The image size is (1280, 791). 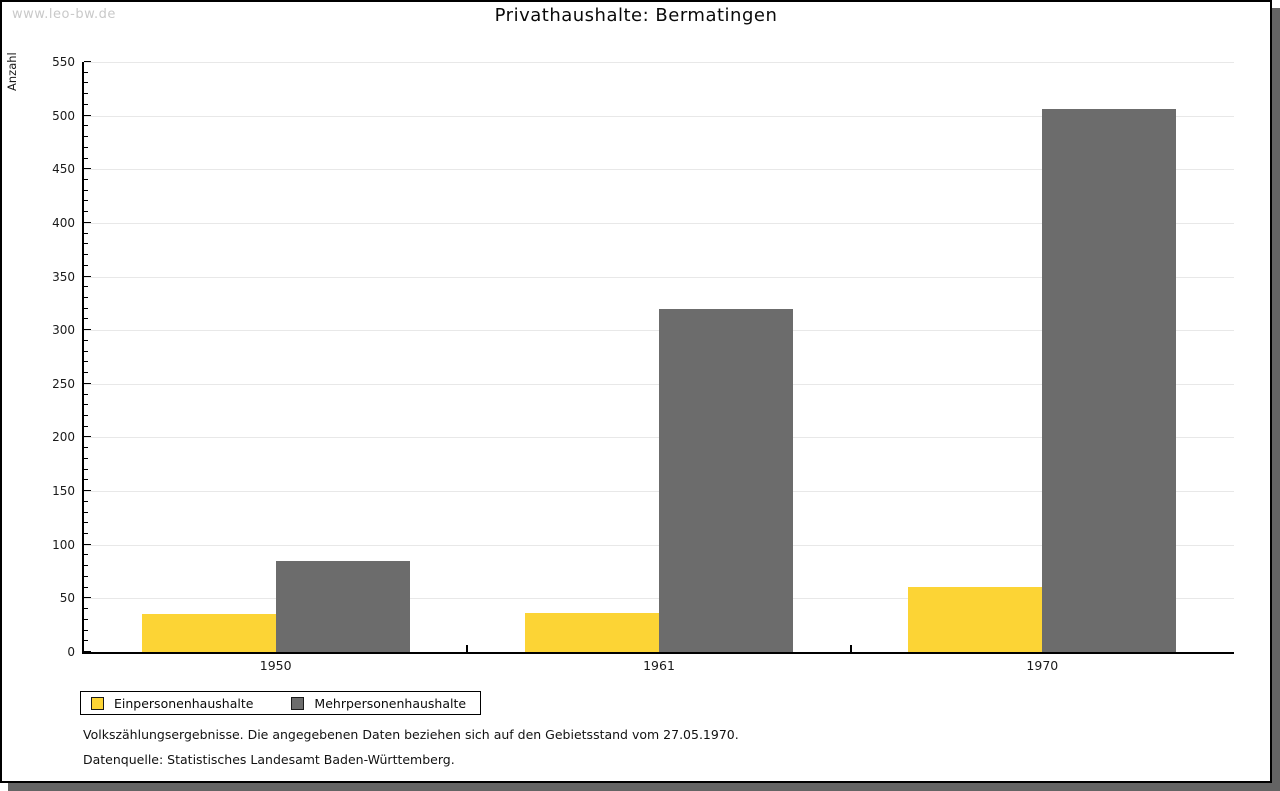 What do you see at coordinates (636, 15) in the screenshot?
I see `chart-title: Privathaushalte: Bermatingen` at bounding box center [636, 15].